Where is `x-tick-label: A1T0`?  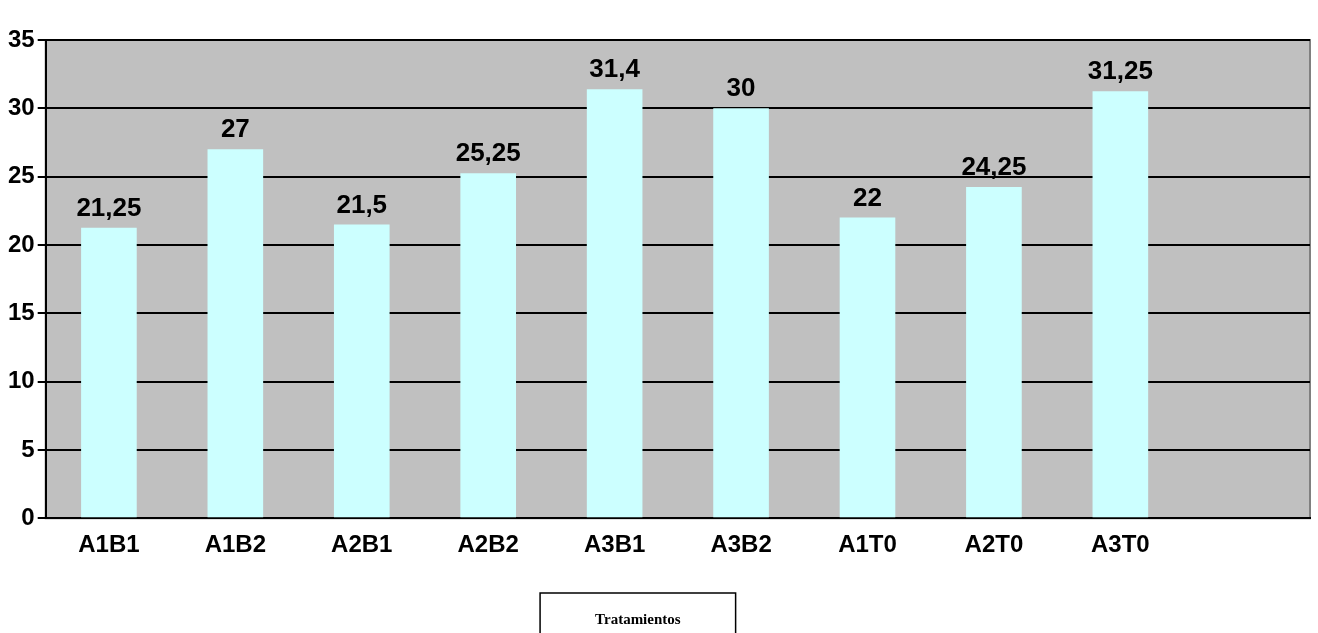
x-tick-label: A1T0 is located at coordinates (867, 544).